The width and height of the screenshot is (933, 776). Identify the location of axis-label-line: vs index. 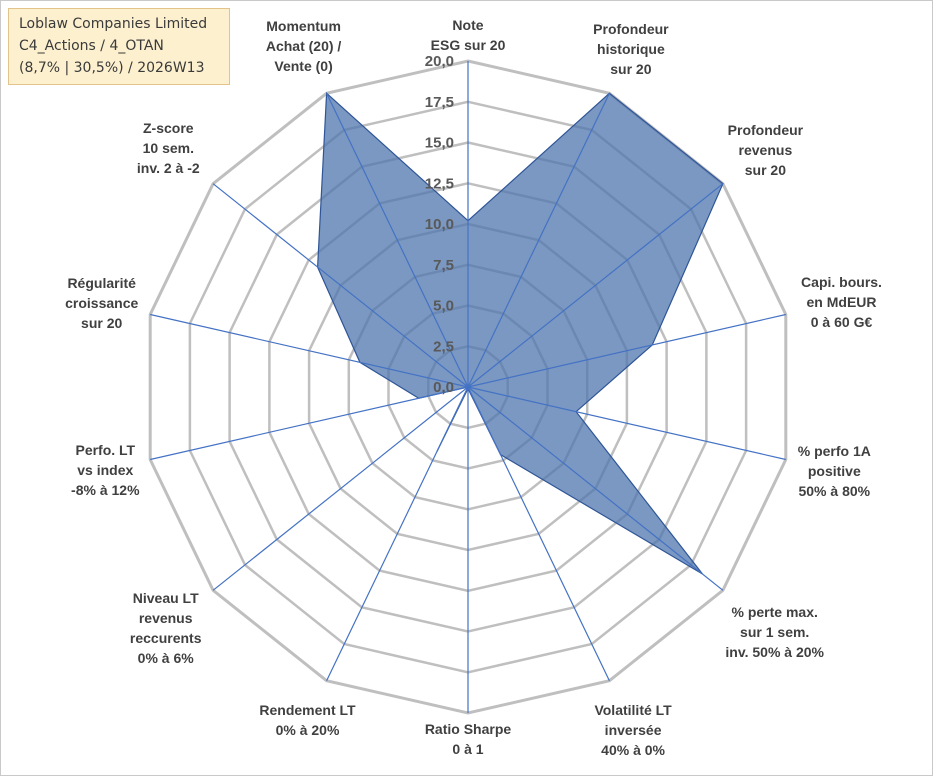
(105, 469).